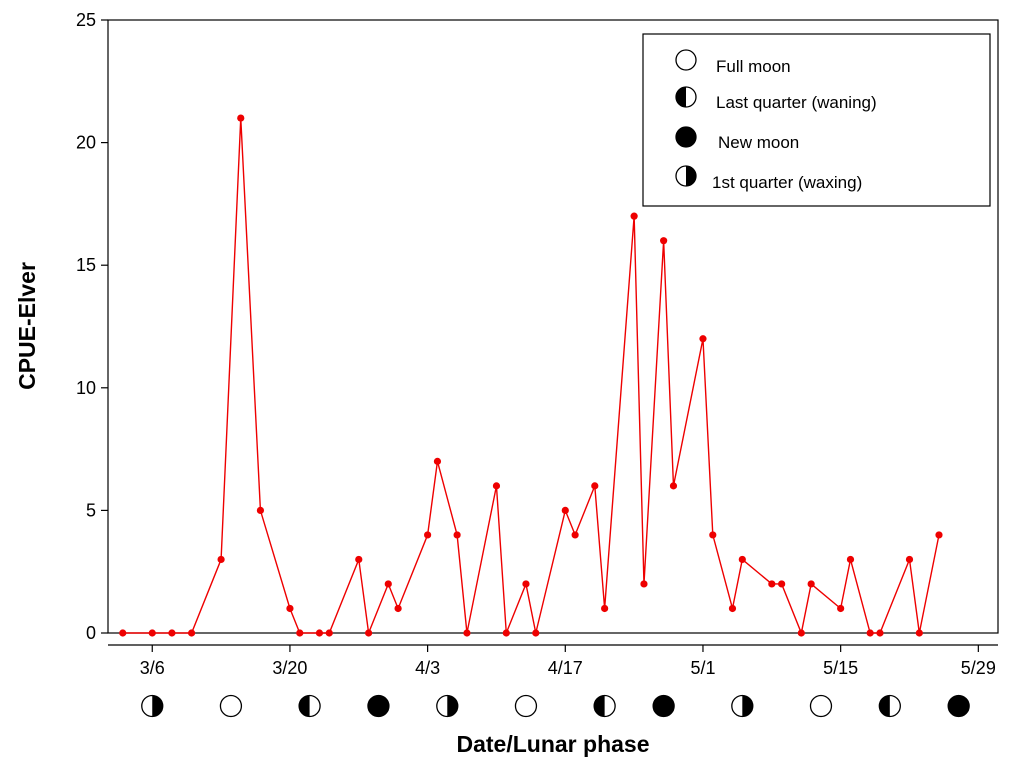 The width and height of the screenshot is (1022, 761). I want to click on legend-box, so click(816, 120).